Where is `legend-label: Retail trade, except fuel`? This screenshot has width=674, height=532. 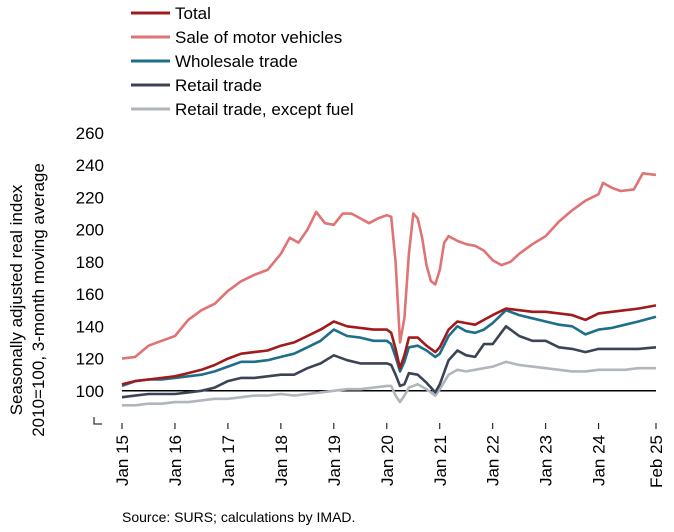 legend-label: Retail trade, except fuel is located at coordinates (264, 109).